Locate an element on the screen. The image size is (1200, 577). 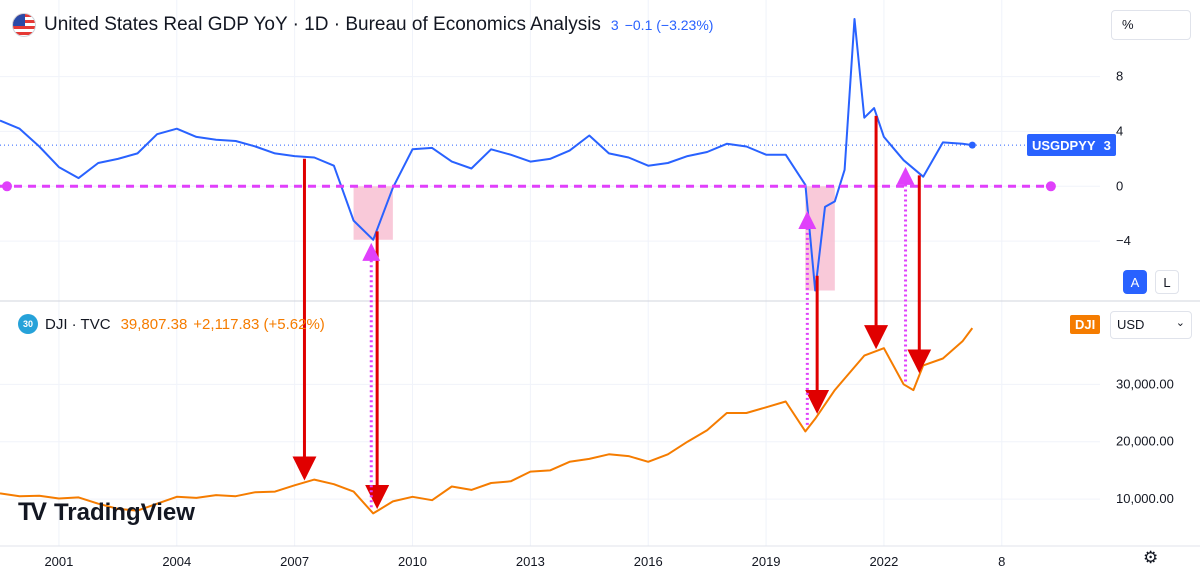
gdp-price-tag: USGDPYY 3 is located at coordinates (1071, 145).